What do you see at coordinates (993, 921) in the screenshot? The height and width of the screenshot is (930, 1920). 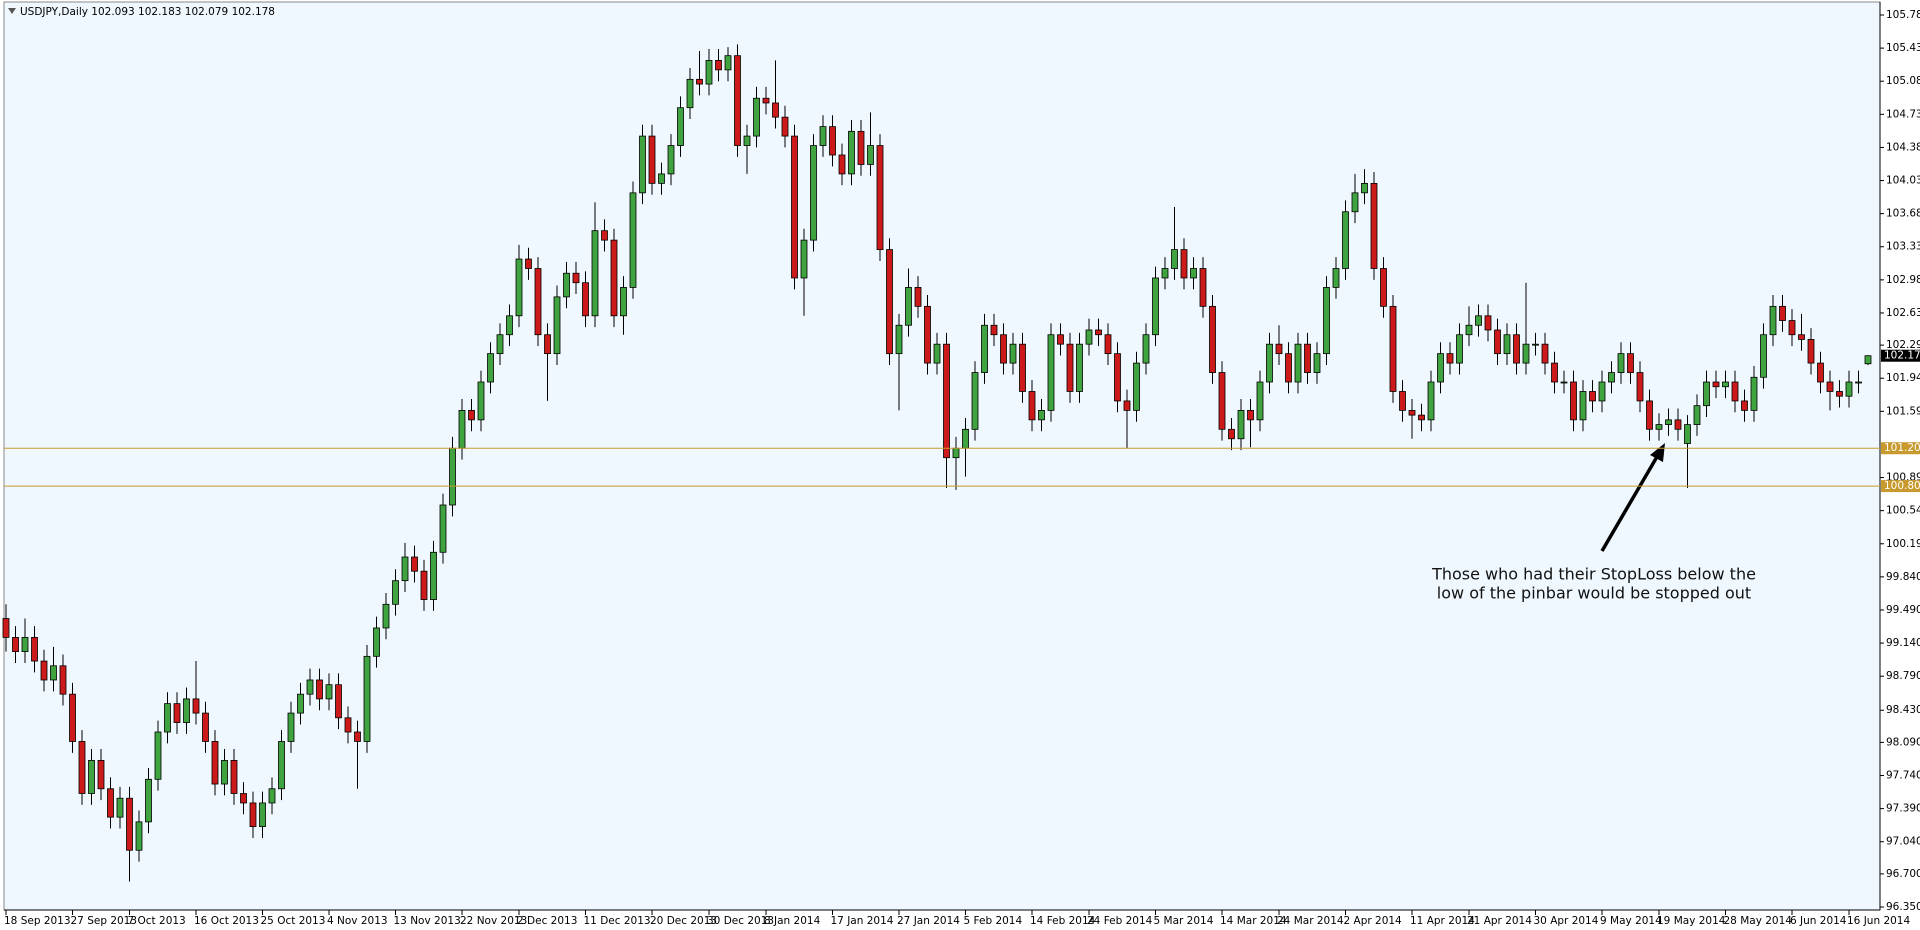 I see `x-tick-label: 5 Feb 2014` at bounding box center [993, 921].